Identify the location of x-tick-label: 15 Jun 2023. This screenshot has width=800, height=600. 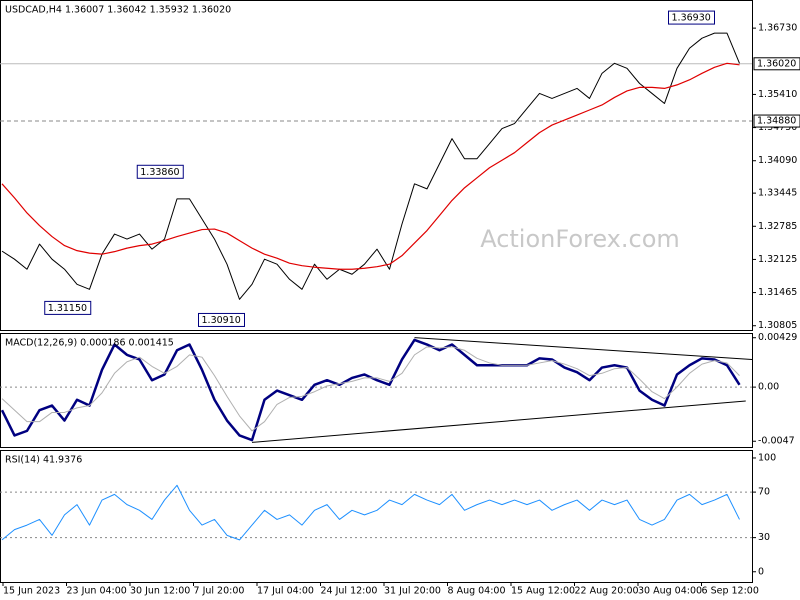
(31, 591).